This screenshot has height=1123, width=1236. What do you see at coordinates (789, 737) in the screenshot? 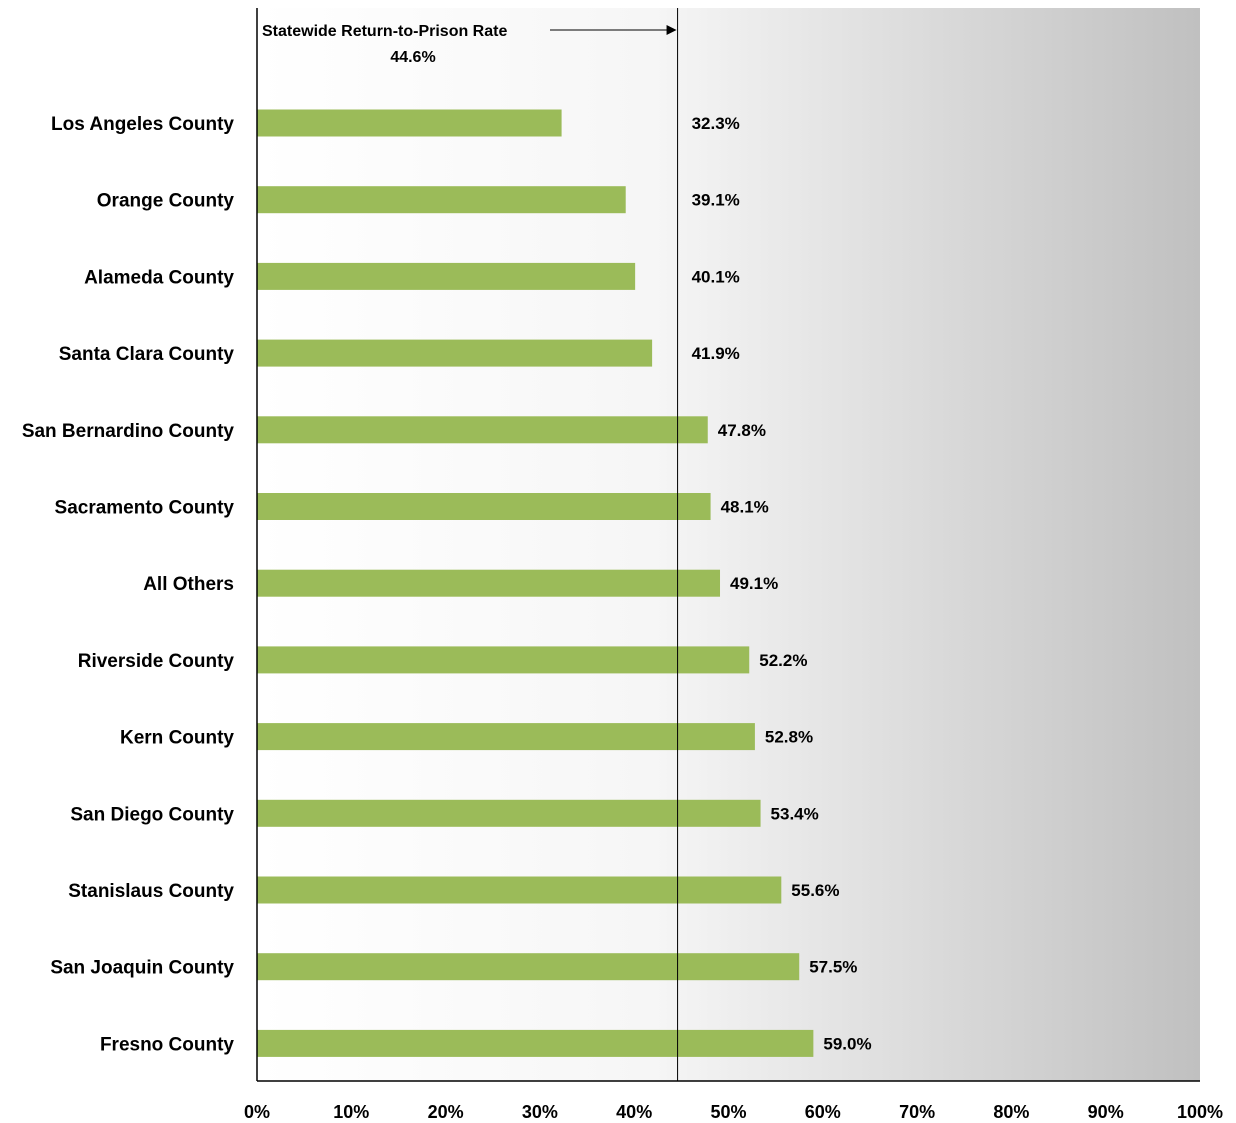
I see `value-label-kern-county: 52.8%` at bounding box center [789, 737].